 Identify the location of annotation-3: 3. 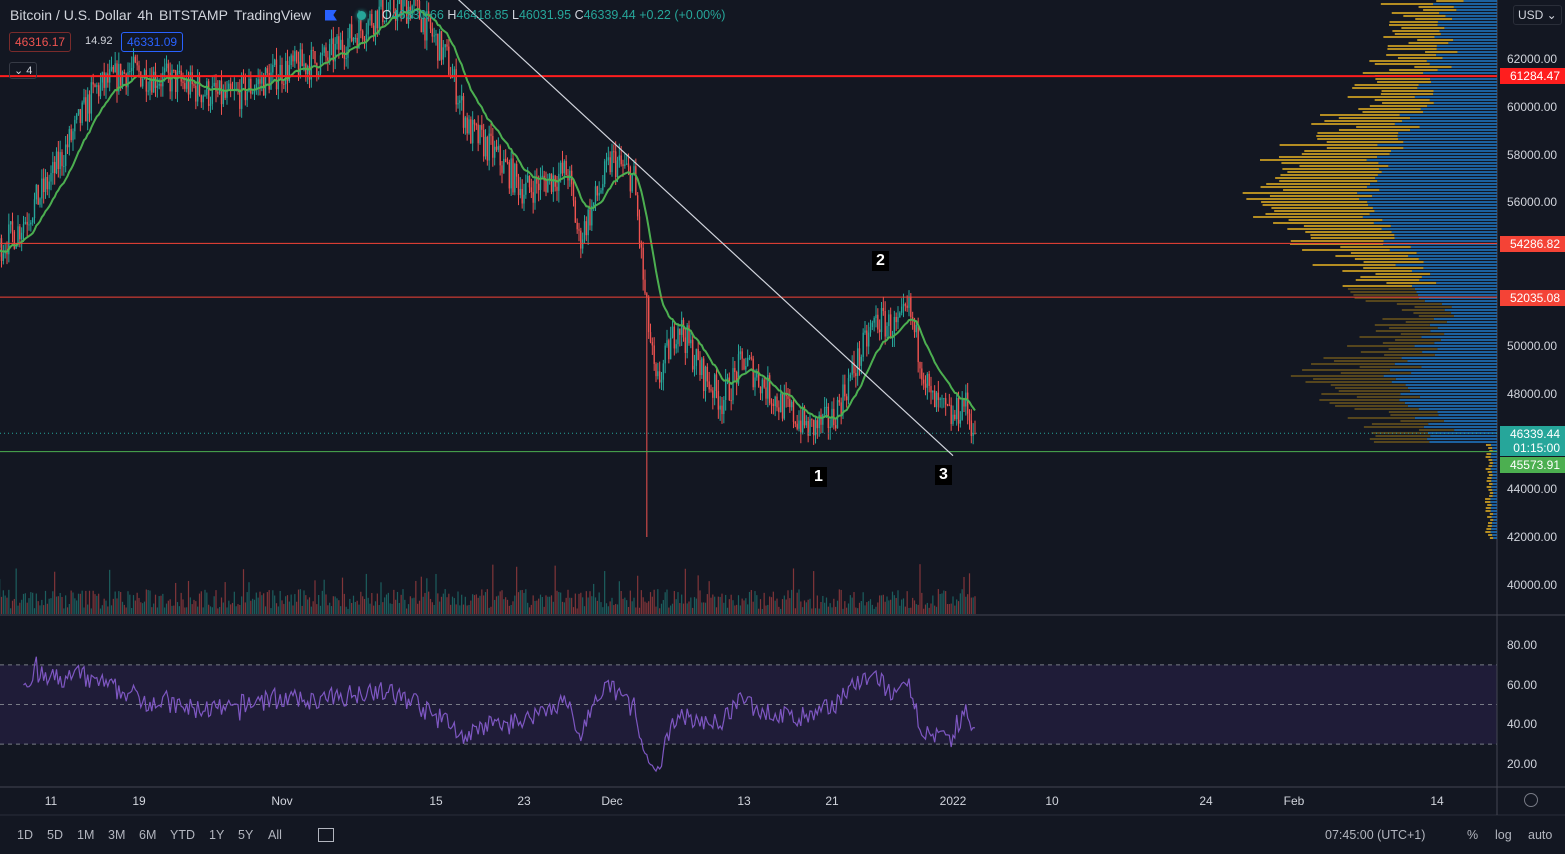
(943, 475).